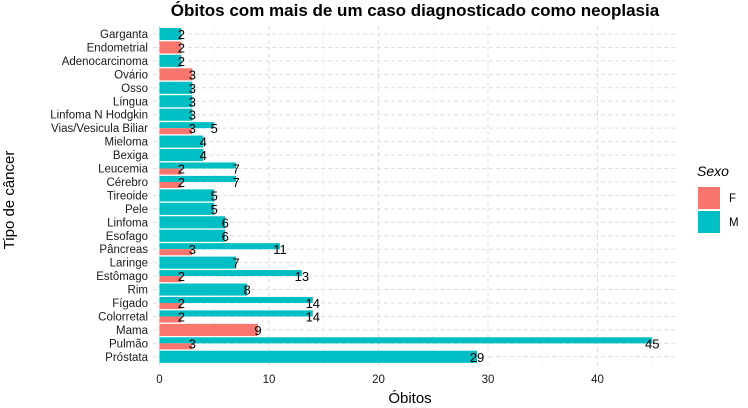  Describe the element at coordinates (652, 343) in the screenshot. I see `data-label: 45` at that location.